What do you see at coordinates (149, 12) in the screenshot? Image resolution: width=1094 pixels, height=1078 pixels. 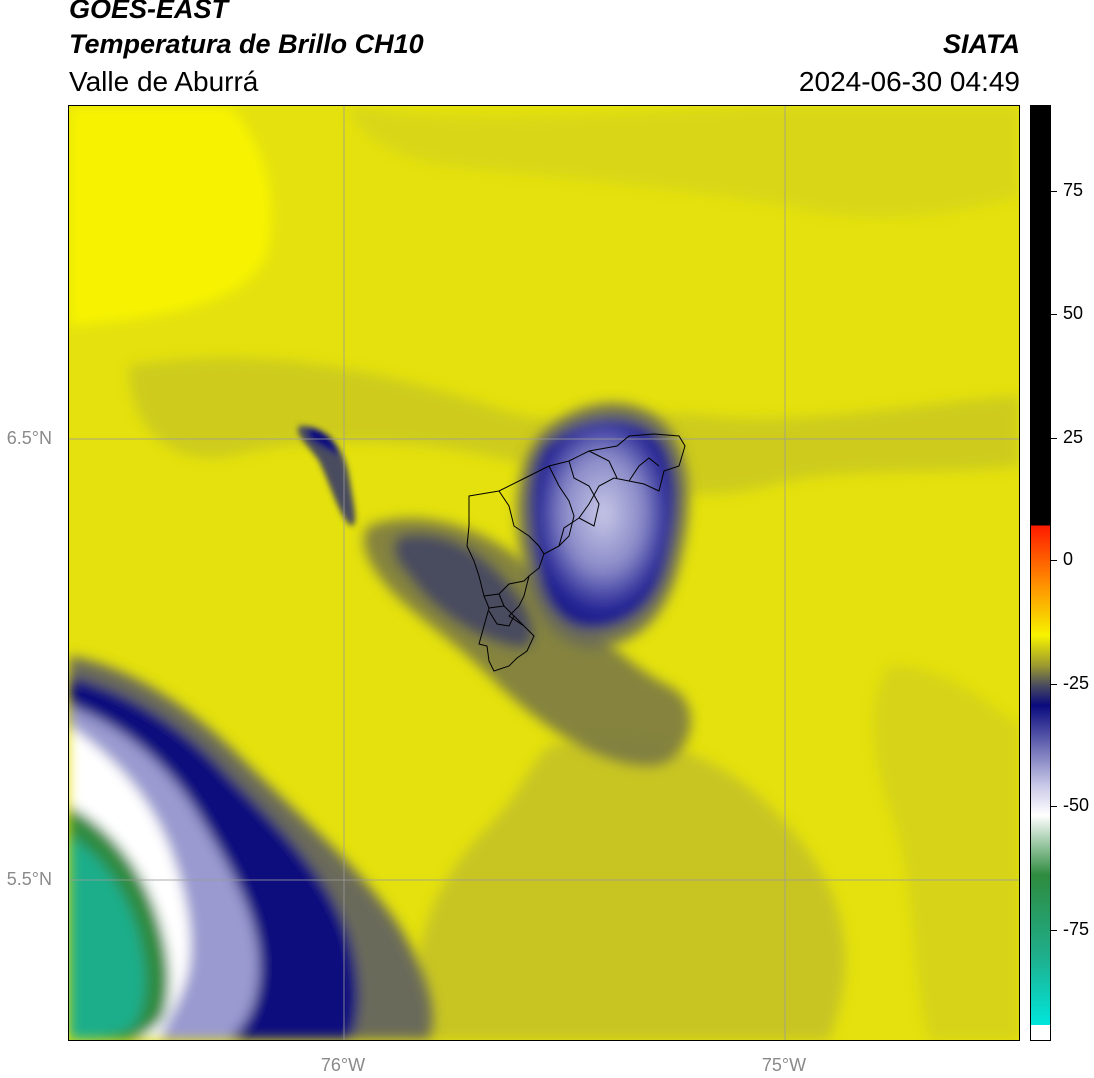 I see `title-satellite: GOES-EAST` at bounding box center [149, 12].